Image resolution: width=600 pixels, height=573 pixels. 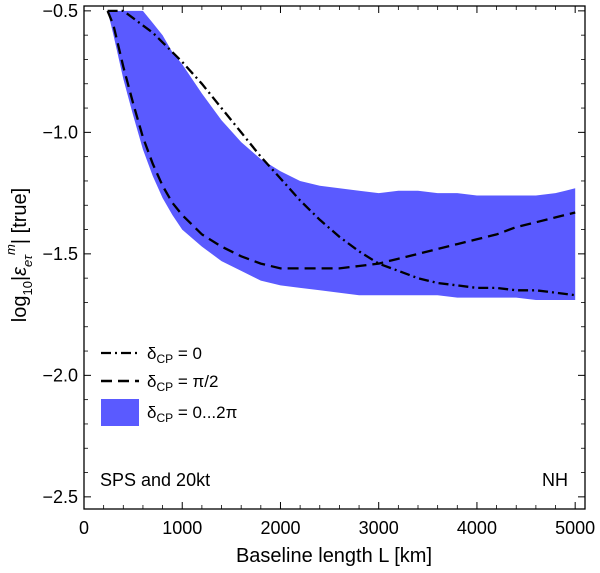 What do you see at coordinates (334, 556) in the screenshot?
I see `x-axis-title: Baseline length L [km]` at bounding box center [334, 556].